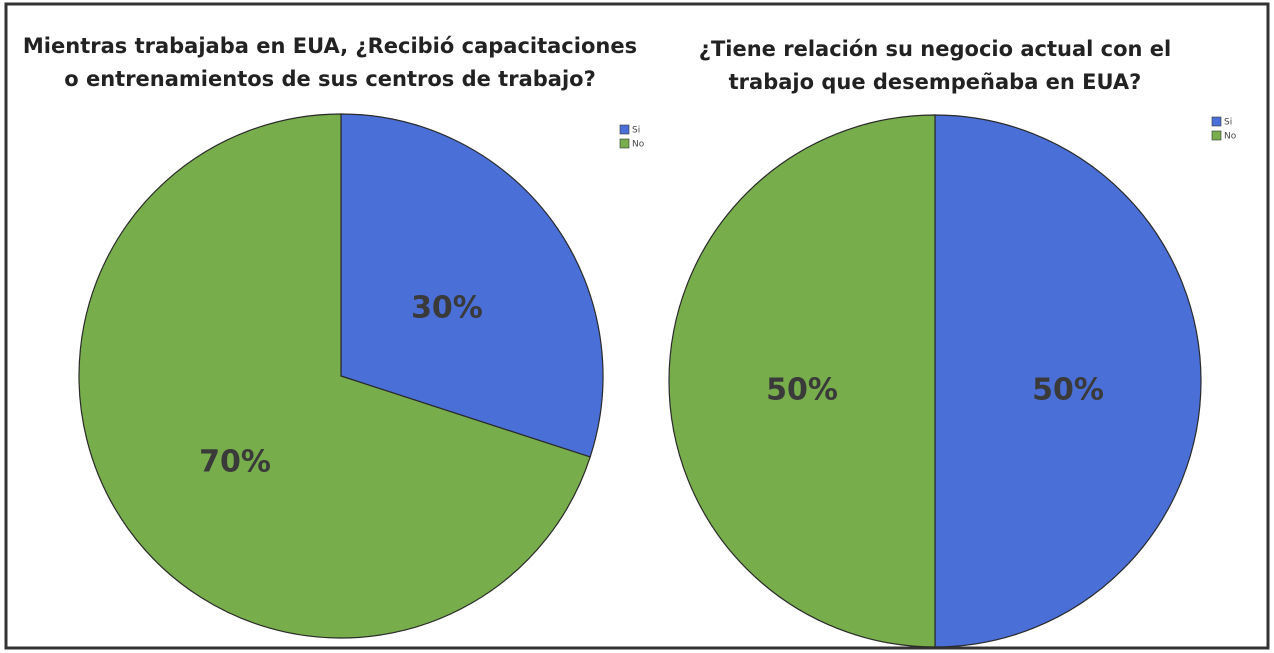 The height and width of the screenshot is (653, 1274). I want to click on data-label: 70%, so click(235, 461).